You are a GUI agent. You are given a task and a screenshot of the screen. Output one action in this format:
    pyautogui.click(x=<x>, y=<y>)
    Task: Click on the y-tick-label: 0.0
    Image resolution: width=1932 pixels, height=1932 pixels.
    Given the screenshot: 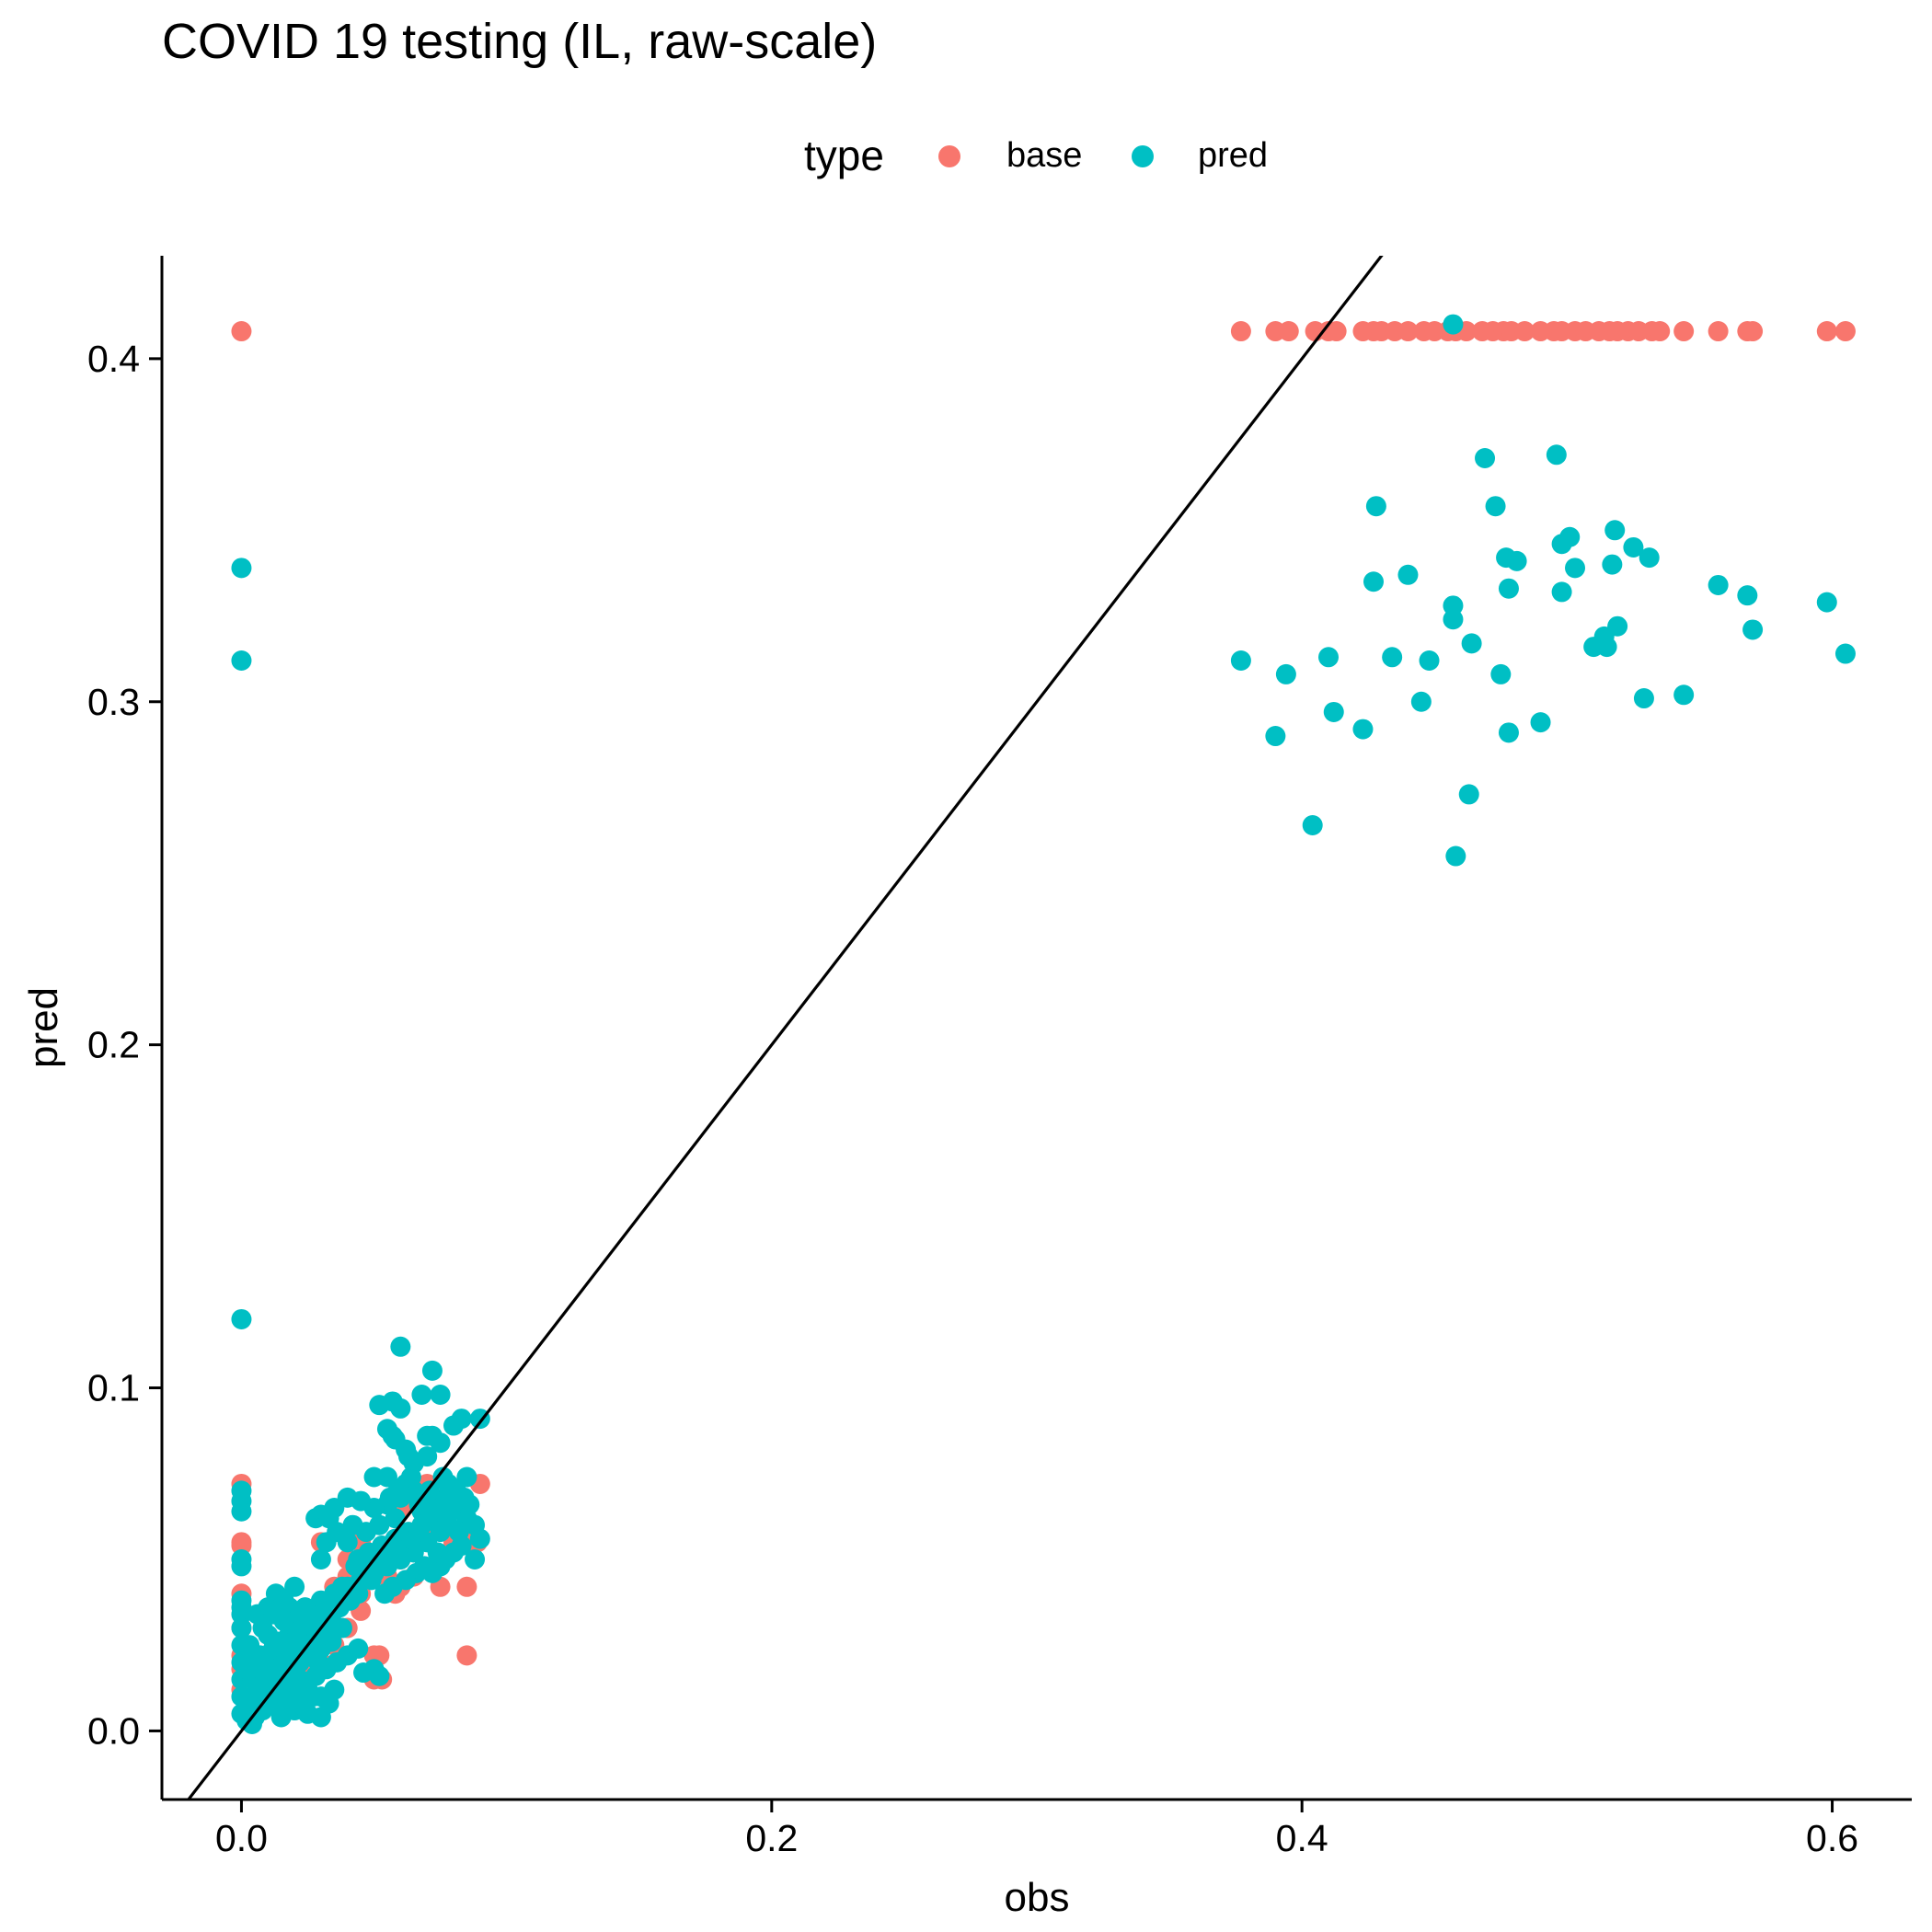 What is the action you would take?
    pyautogui.click(x=113, y=1730)
    